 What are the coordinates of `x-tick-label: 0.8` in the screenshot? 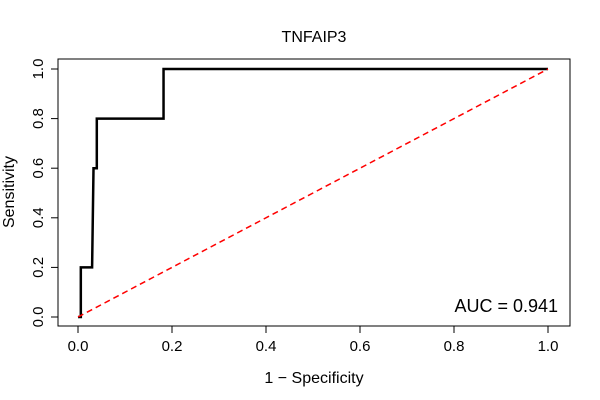 It's located at (454, 346).